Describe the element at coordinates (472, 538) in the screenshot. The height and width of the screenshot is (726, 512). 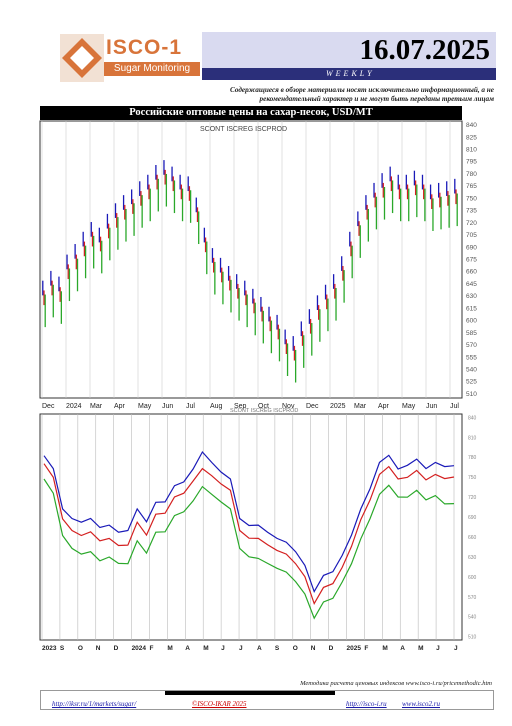
I see `chart2-y-tick: 660` at that location.